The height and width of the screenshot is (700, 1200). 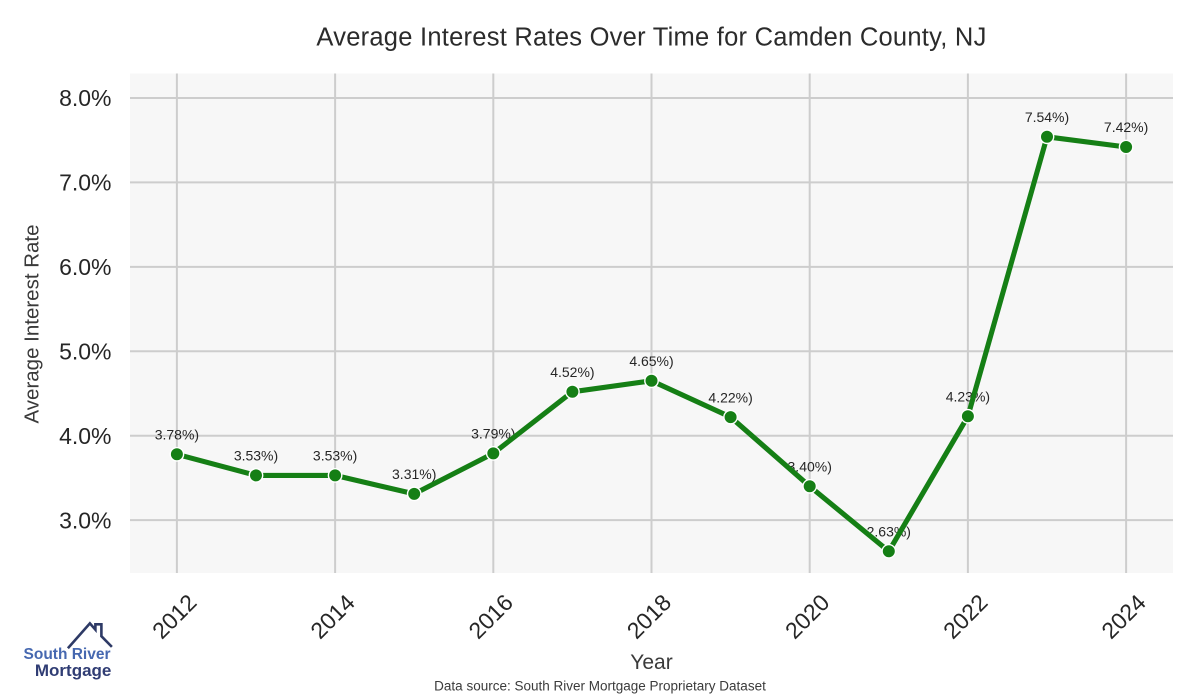 What do you see at coordinates (810, 467) in the screenshot?
I see `svg-text: 3.40%)` at bounding box center [810, 467].